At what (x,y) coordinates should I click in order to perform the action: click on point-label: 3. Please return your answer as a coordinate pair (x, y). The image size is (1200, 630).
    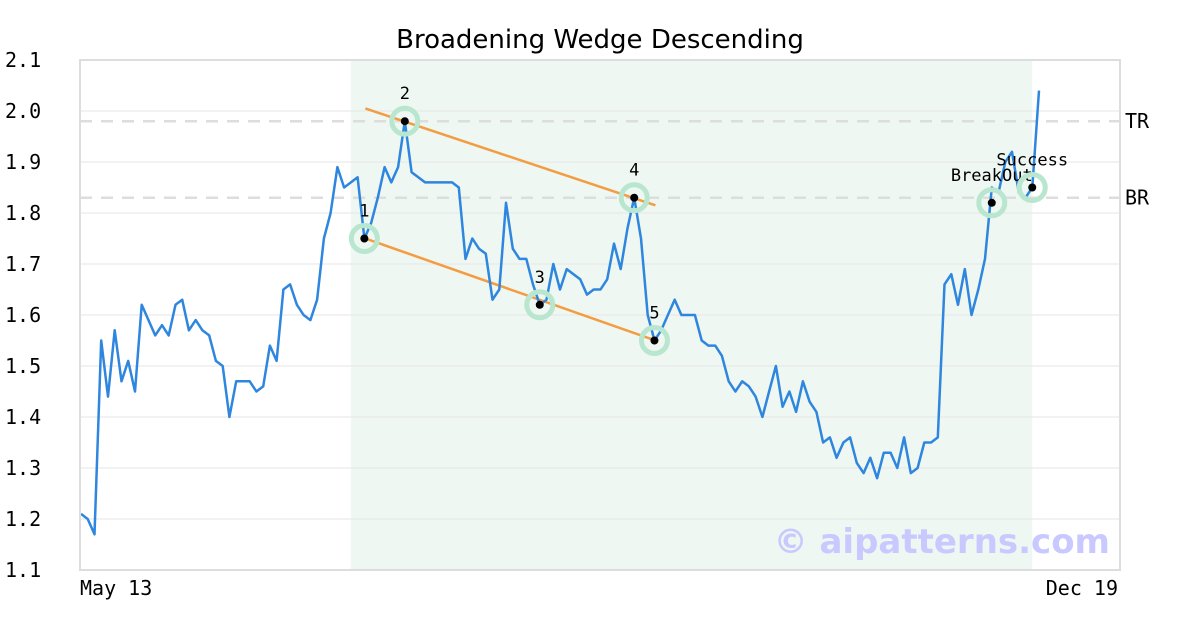
    Looking at the image, I should click on (540, 278).